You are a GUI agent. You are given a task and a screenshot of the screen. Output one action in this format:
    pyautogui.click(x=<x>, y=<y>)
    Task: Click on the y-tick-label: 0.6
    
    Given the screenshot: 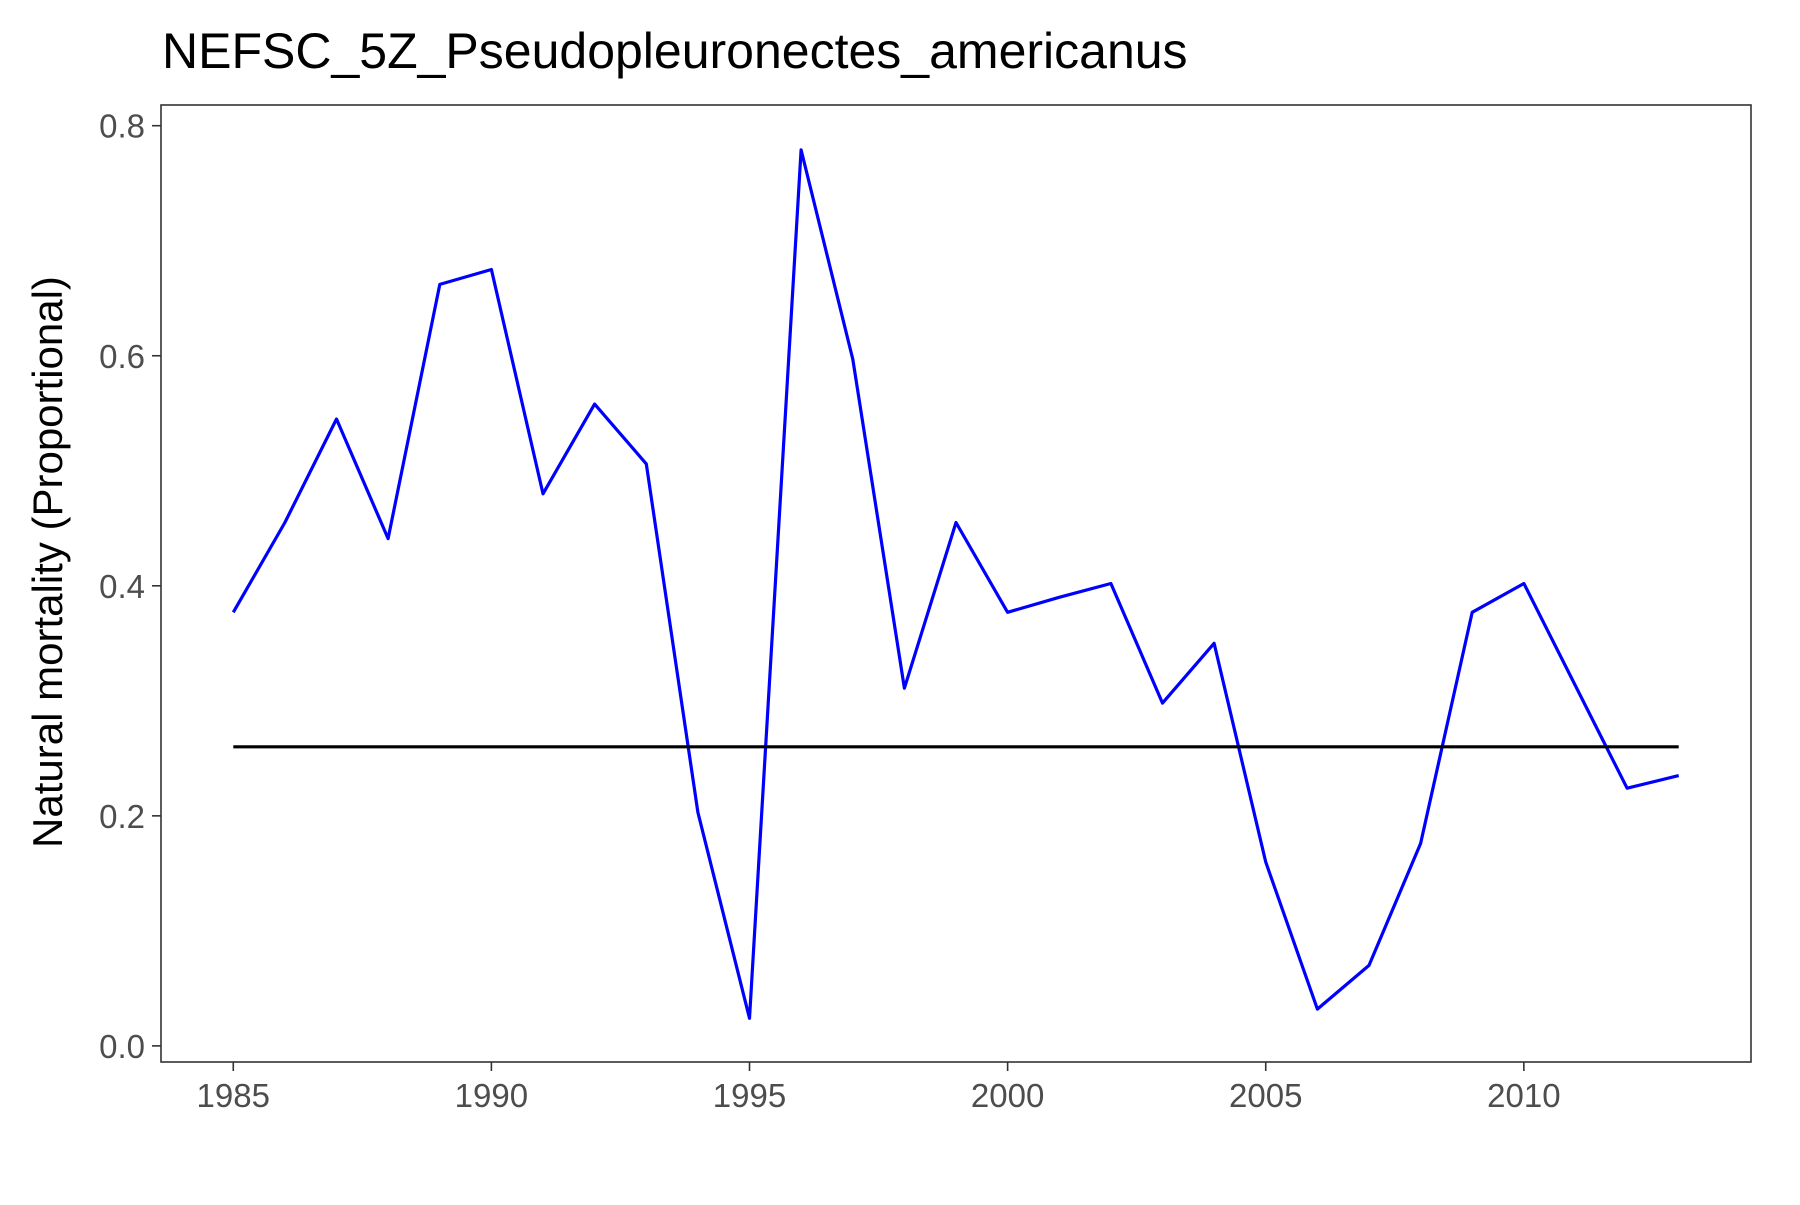 What is the action you would take?
    pyautogui.click(x=122, y=356)
    